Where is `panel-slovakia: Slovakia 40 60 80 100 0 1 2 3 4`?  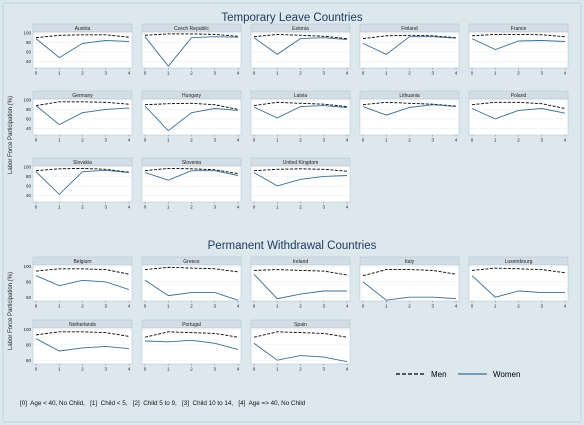 panel-slovakia: Slovakia 40 60 80 100 0 1 2 3 4 is located at coordinates (78, 183).